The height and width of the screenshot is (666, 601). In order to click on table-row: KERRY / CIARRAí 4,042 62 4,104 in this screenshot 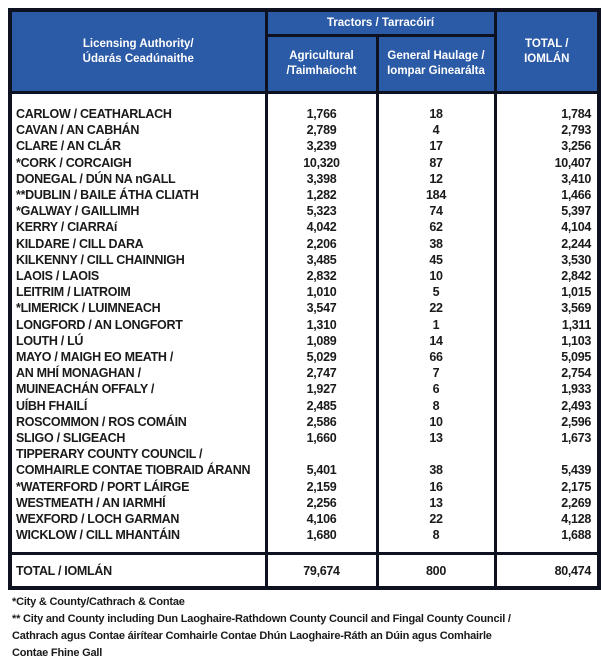, I will do `click(304, 227)`.